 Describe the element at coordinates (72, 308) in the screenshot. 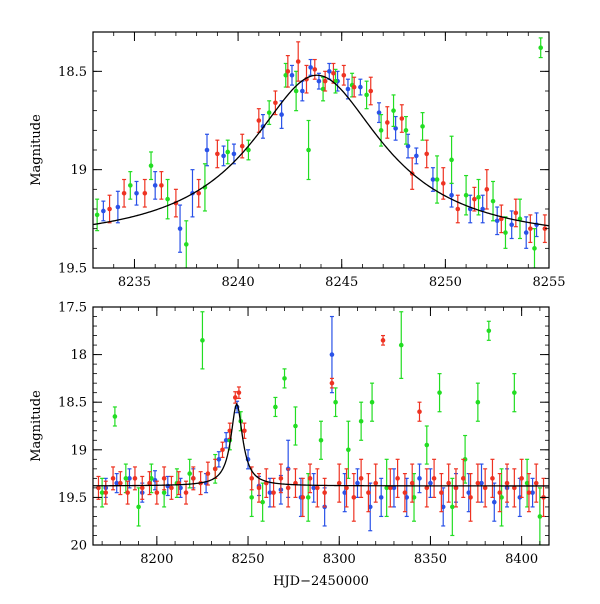

I see `y-tick-label: 17.5` at that location.